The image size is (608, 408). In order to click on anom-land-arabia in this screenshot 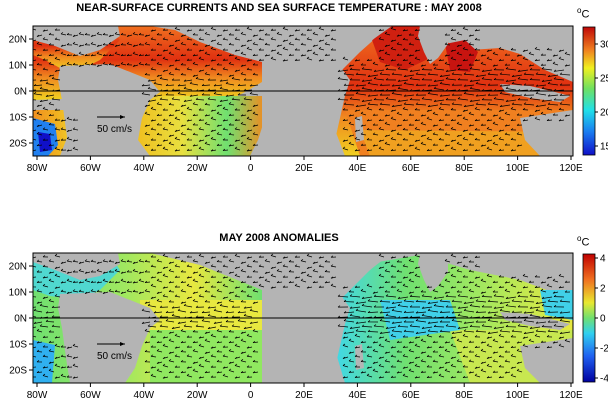, I will do `click(366, 271)`.